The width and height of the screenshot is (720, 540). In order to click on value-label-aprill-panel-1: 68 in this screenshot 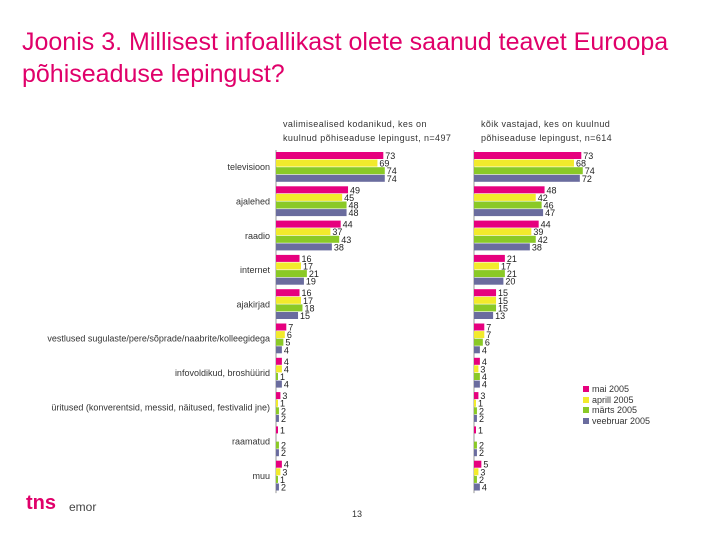, I will do `click(581, 164)`.